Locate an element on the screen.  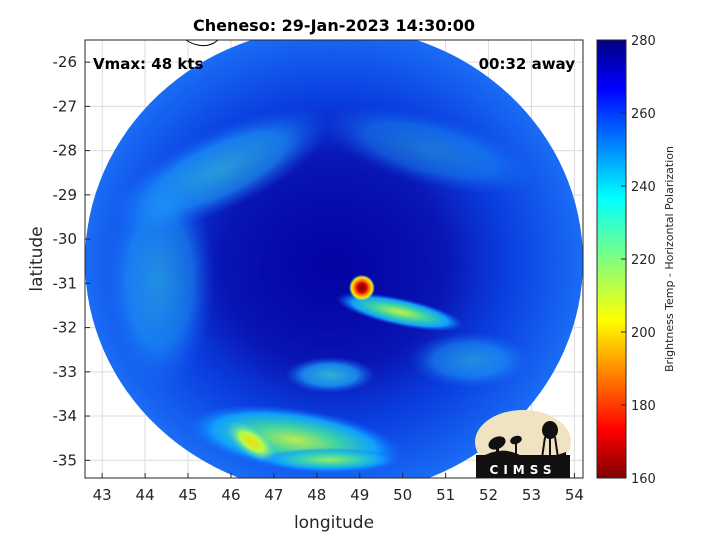
rainband-south-tail is located at coordinates (330, 460).